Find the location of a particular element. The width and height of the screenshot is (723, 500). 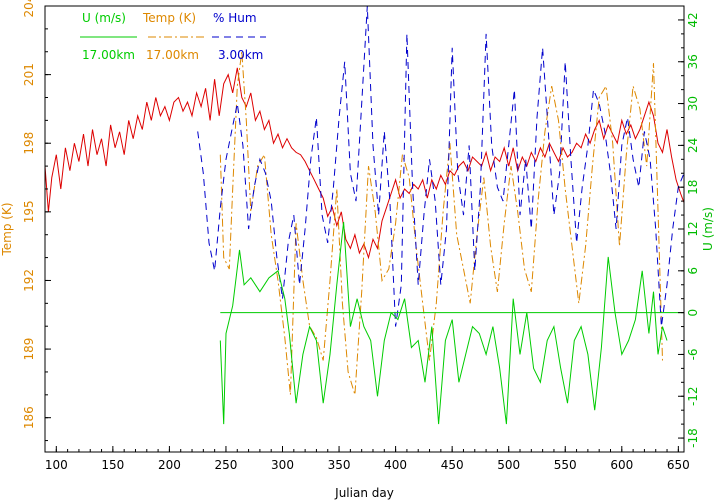

y-right-tick-label: 12 is located at coordinates (693, 228).